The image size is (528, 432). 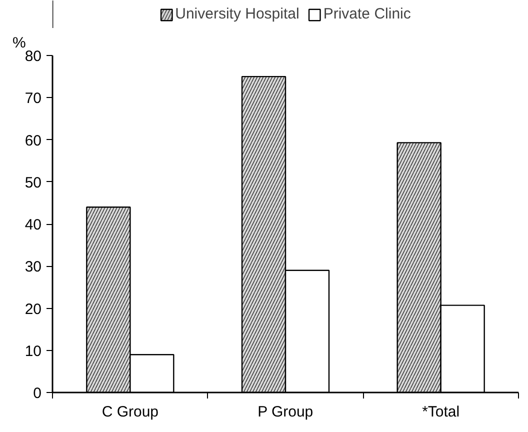 I want to click on y-axis-title: %, so click(x=19, y=43).